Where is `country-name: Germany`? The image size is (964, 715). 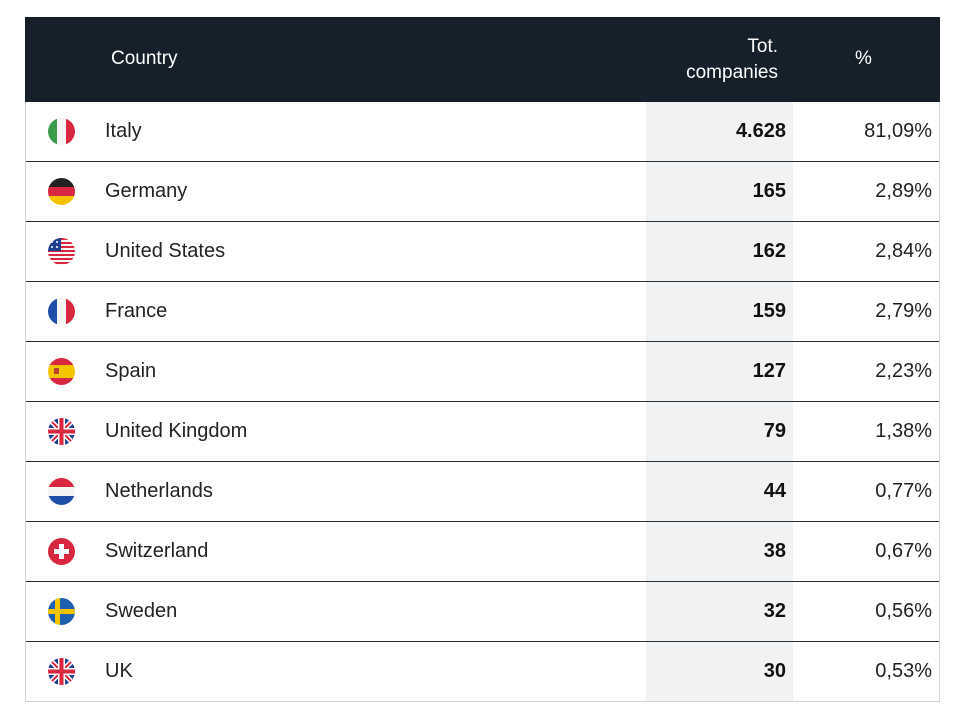 country-name: Germany is located at coordinates (146, 191).